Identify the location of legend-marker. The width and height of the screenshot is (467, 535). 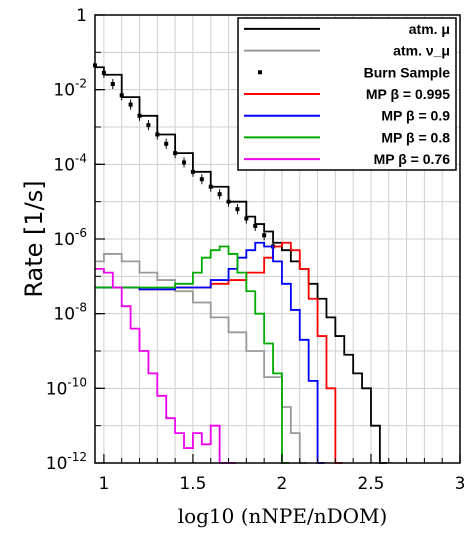
(260, 72).